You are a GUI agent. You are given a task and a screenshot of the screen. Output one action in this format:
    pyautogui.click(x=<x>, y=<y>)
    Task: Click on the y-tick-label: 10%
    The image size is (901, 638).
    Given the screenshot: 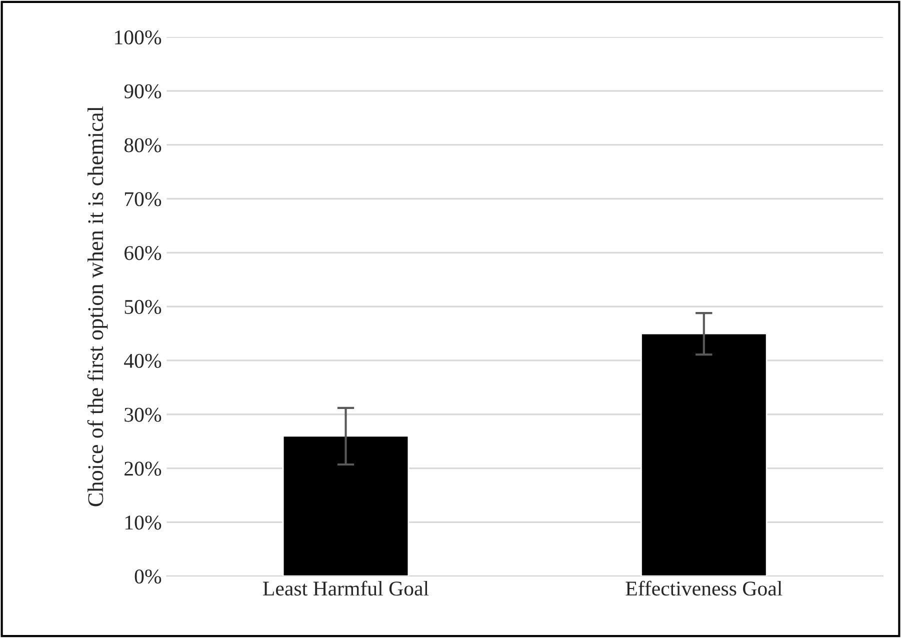 What is the action you would take?
    pyautogui.click(x=143, y=523)
    